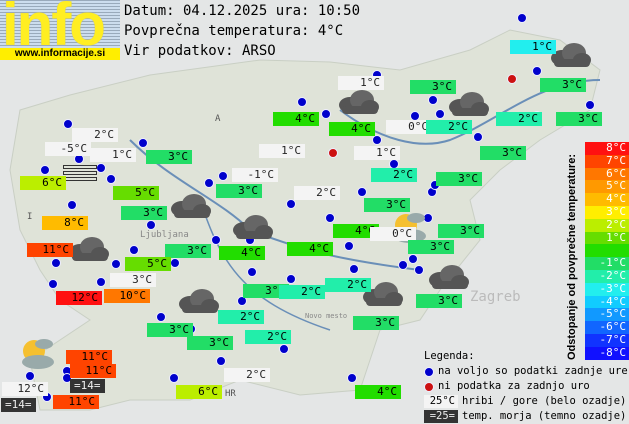 The height and width of the screenshot is (424, 629). What do you see at coordinates (607, 263) in the screenshot?
I see `scale-step: -1°C` at bounding box center [607, 263].